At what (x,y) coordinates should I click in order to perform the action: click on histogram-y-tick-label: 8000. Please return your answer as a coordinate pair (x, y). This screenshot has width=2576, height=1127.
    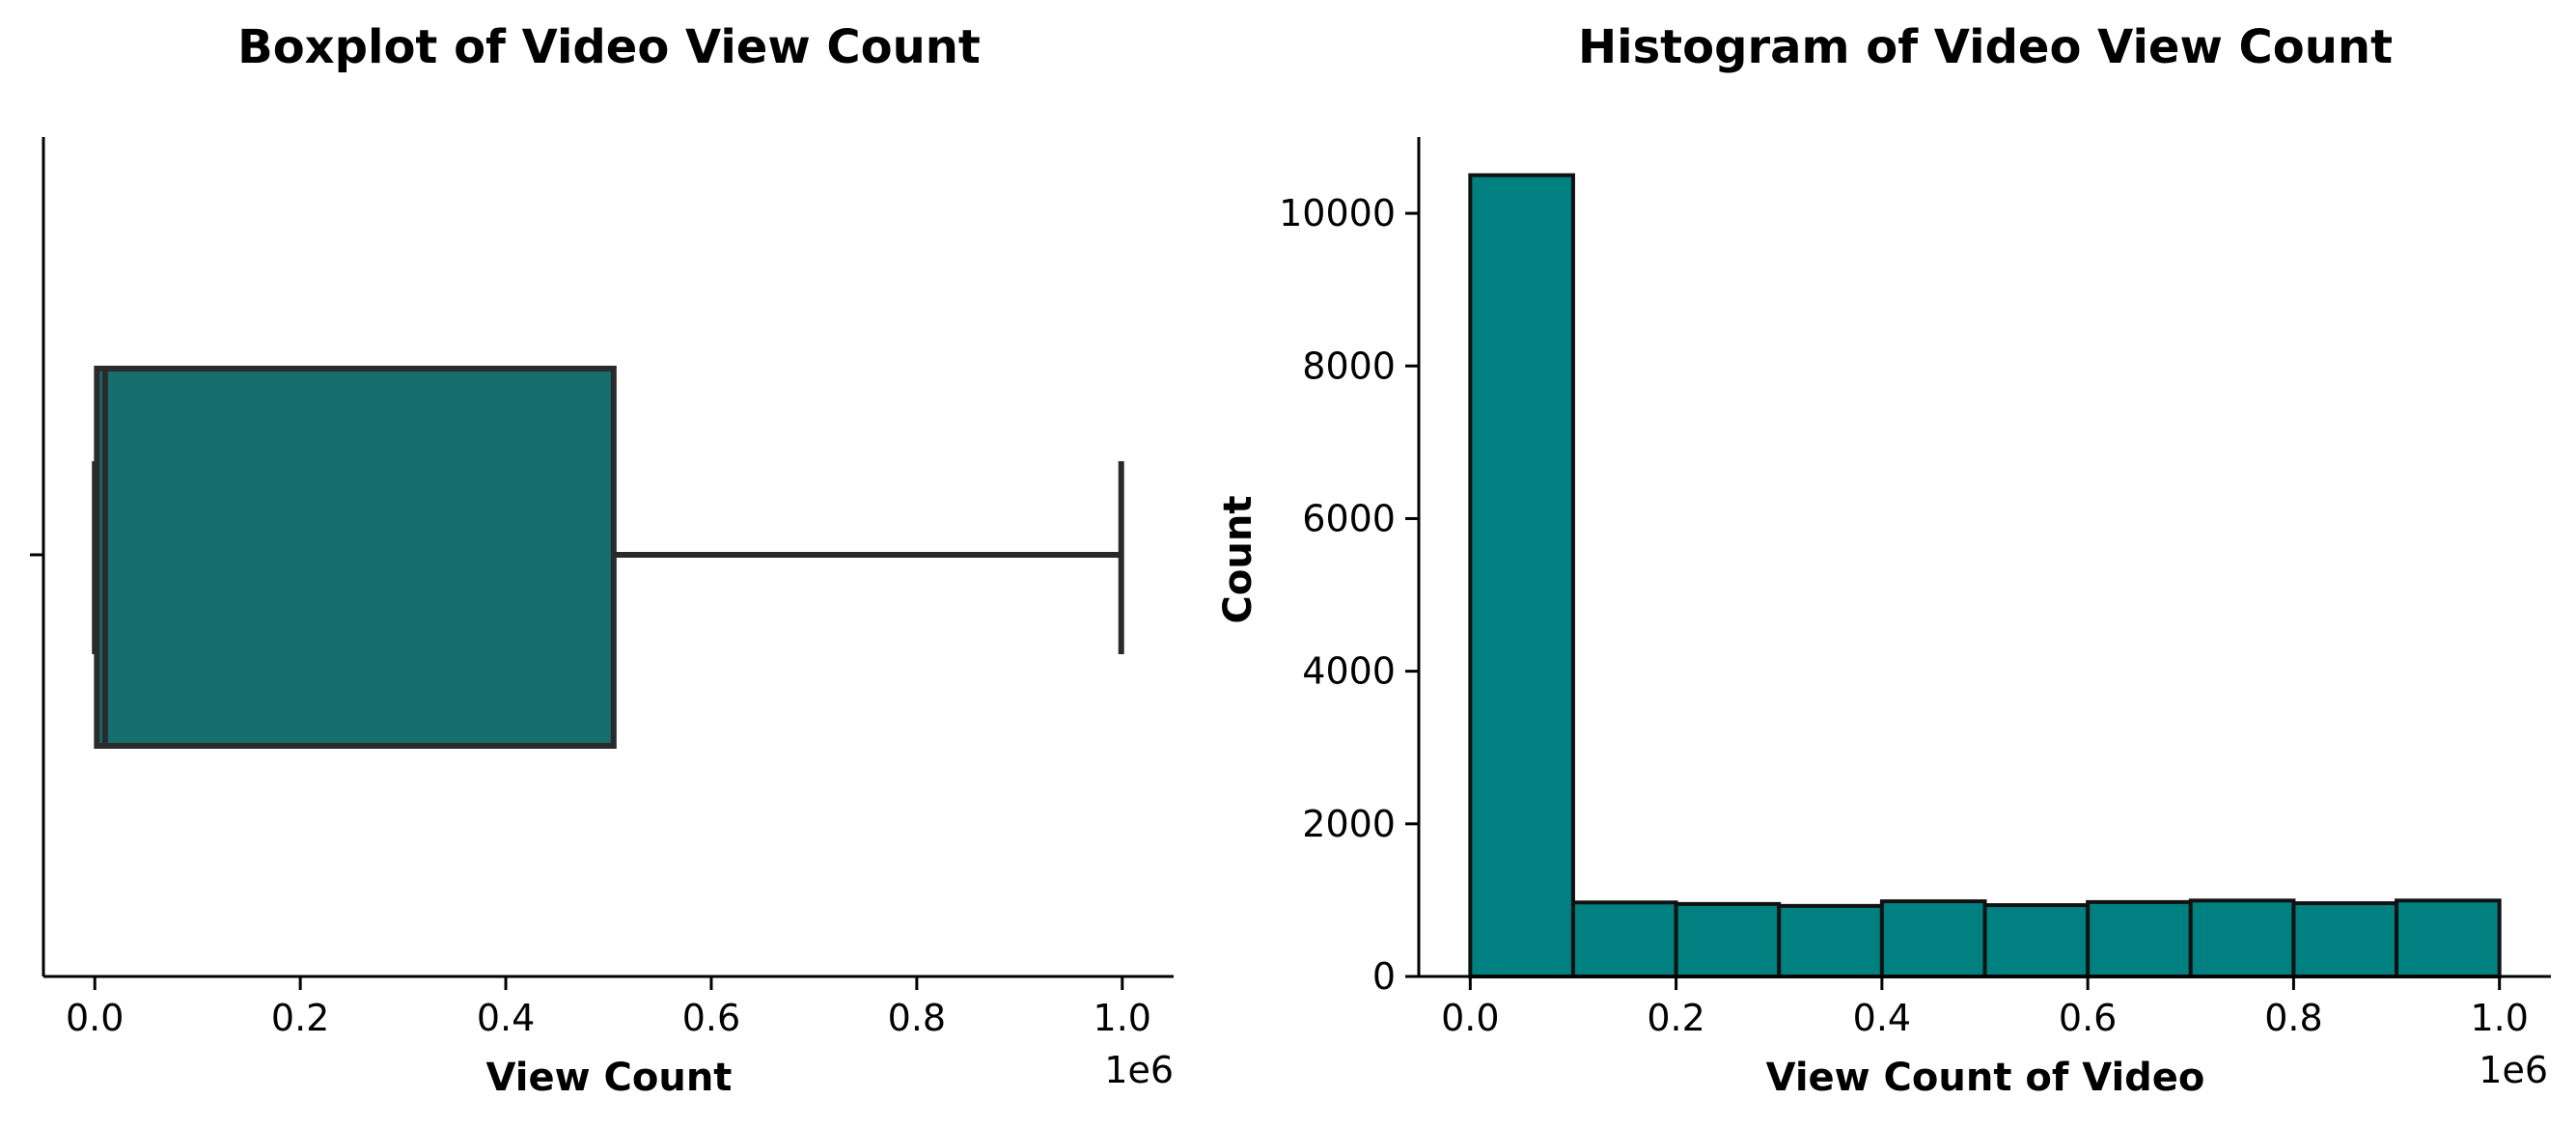
    Looking at the image, I should click on (1349, 365).